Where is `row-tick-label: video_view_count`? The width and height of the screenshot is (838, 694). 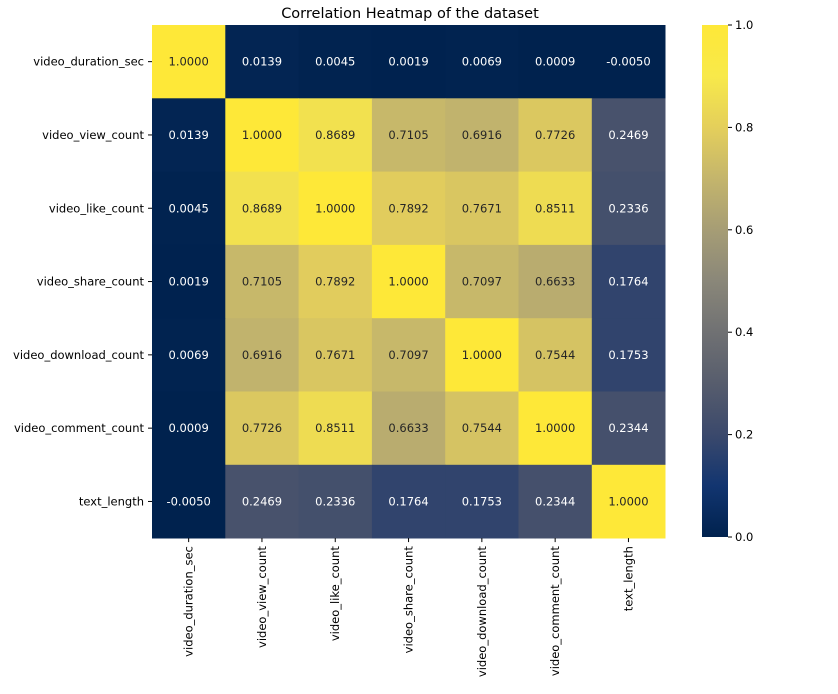 row-tick-label: video_view_count is located at coordinates (93, 135).